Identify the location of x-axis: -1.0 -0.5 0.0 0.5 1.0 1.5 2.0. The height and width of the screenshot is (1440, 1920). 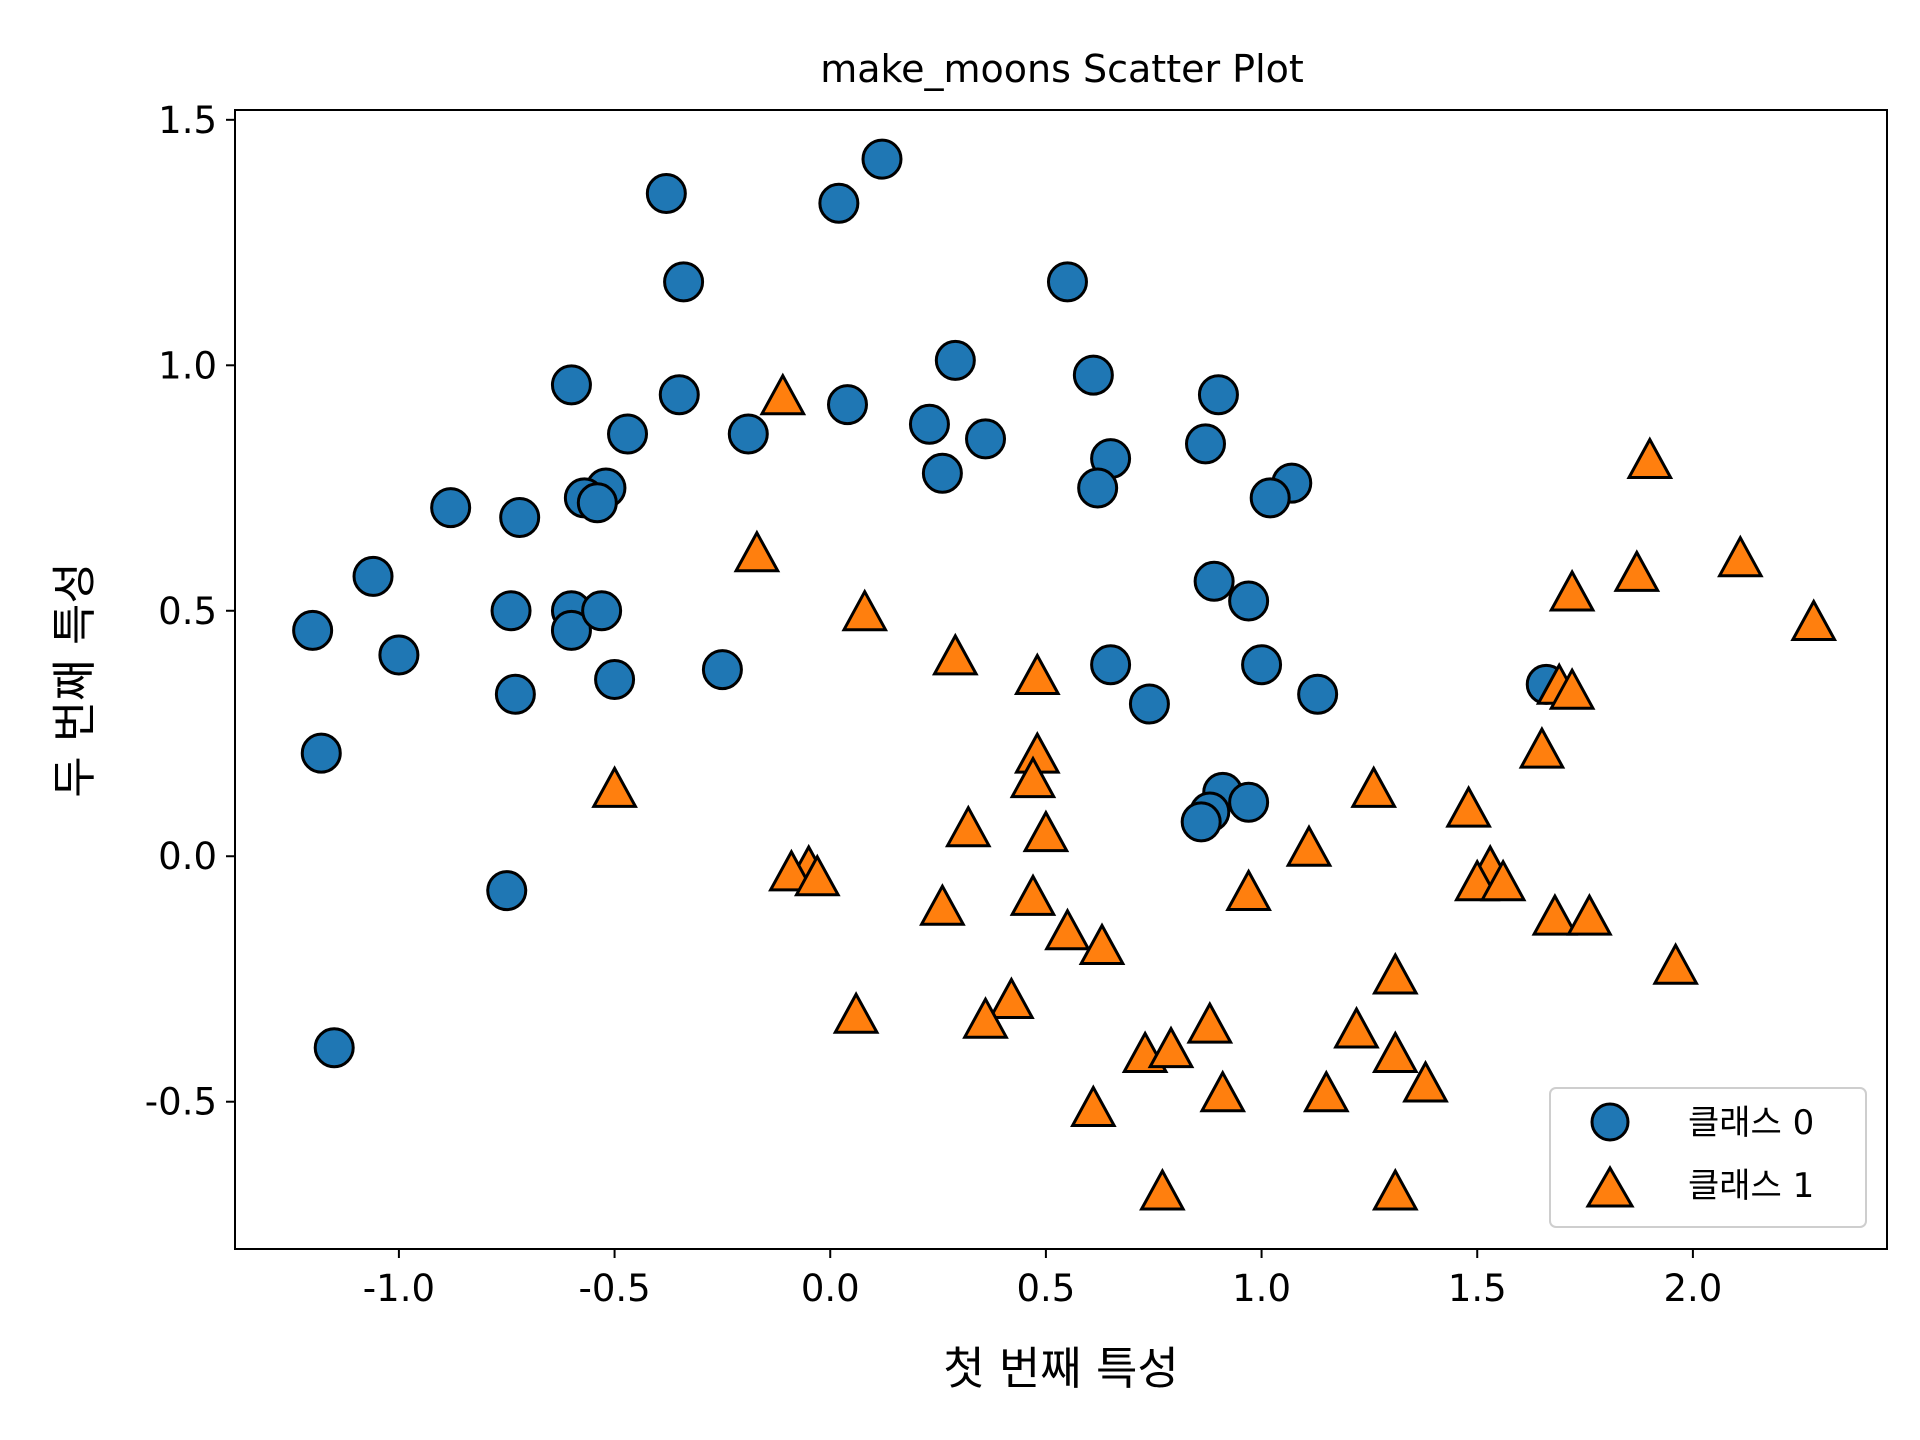
(1042, 1279).